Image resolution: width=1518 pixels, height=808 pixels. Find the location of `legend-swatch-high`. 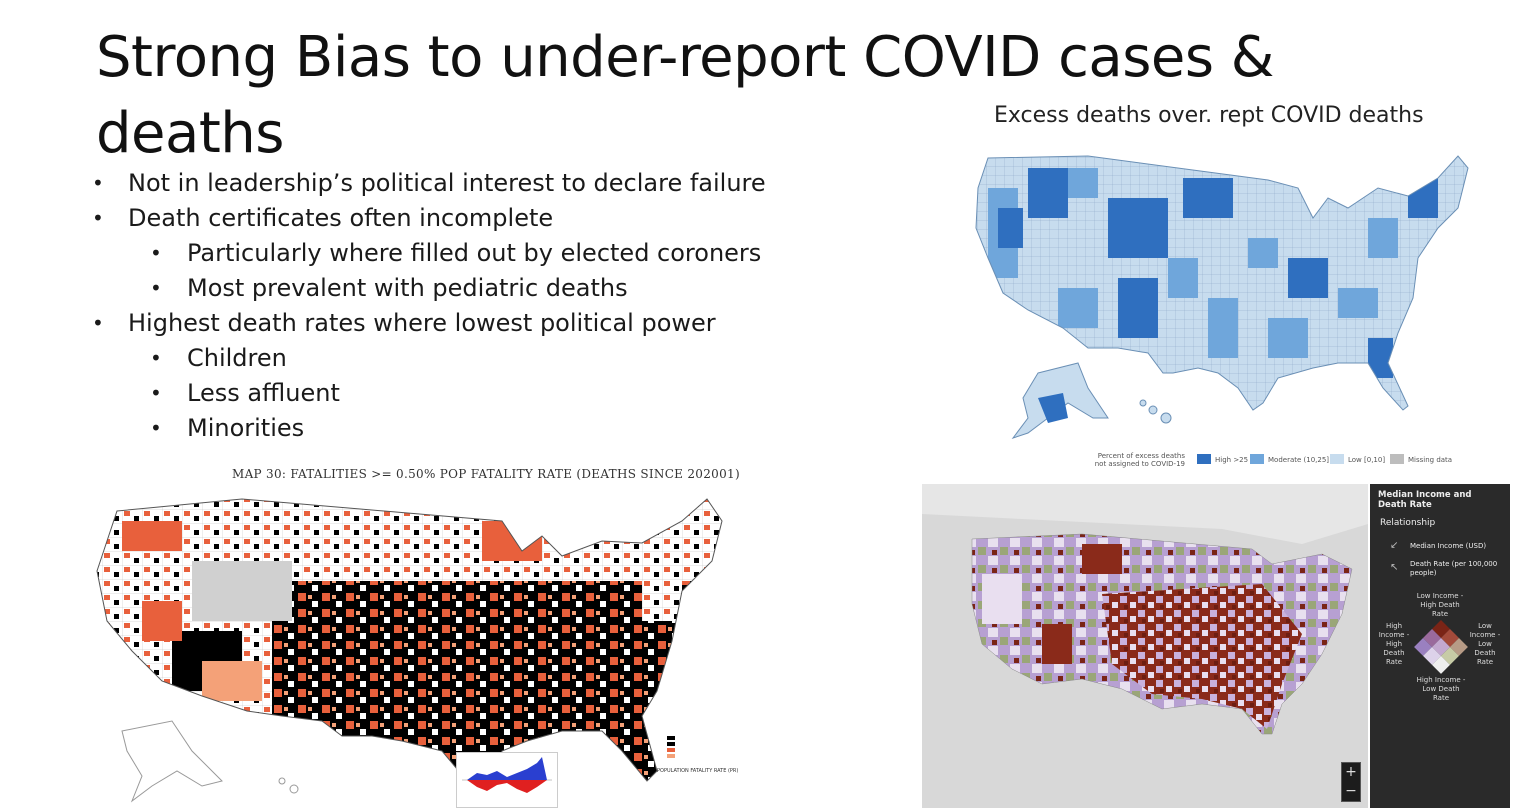

legend-swatch-high is located at coordinates (1204, 459).